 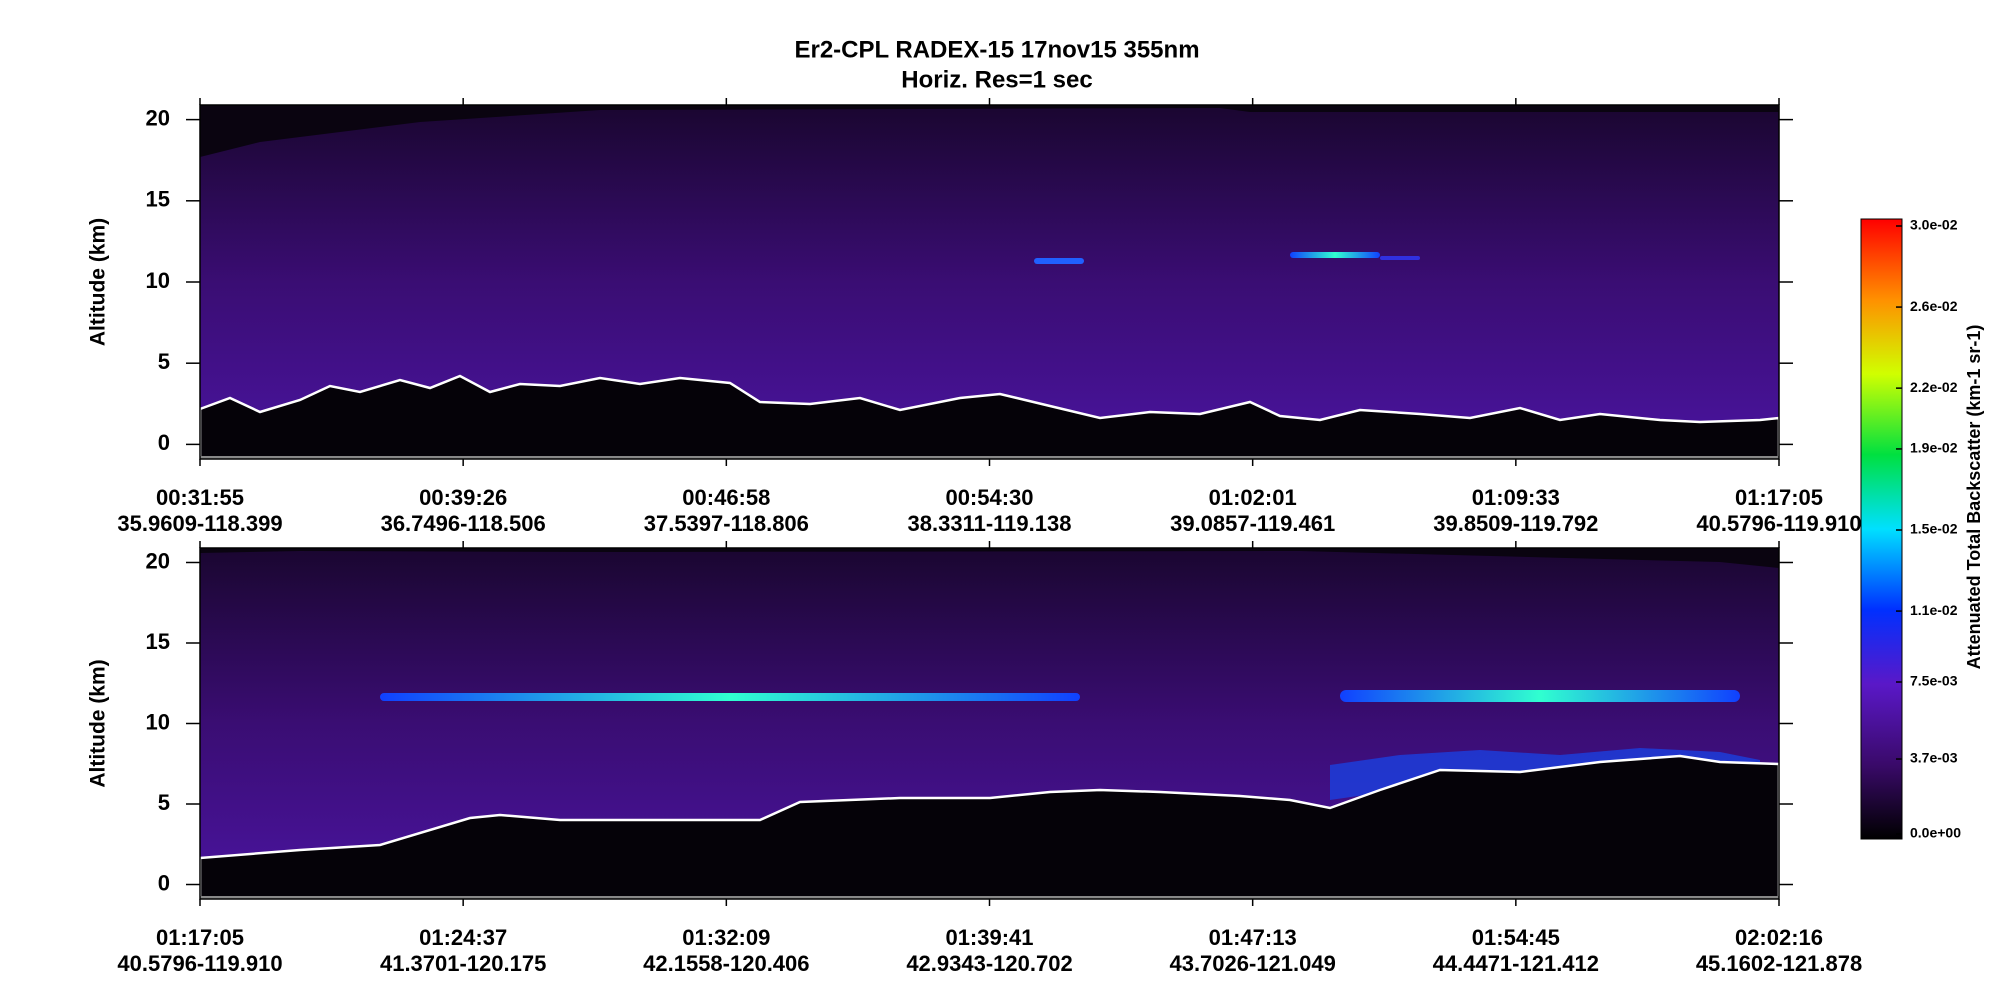 What do you see at coordinates (990, 523) in the screenshot?
I see `x-tick-location: 38.3311-119.138` at bounding box center [990, 523].